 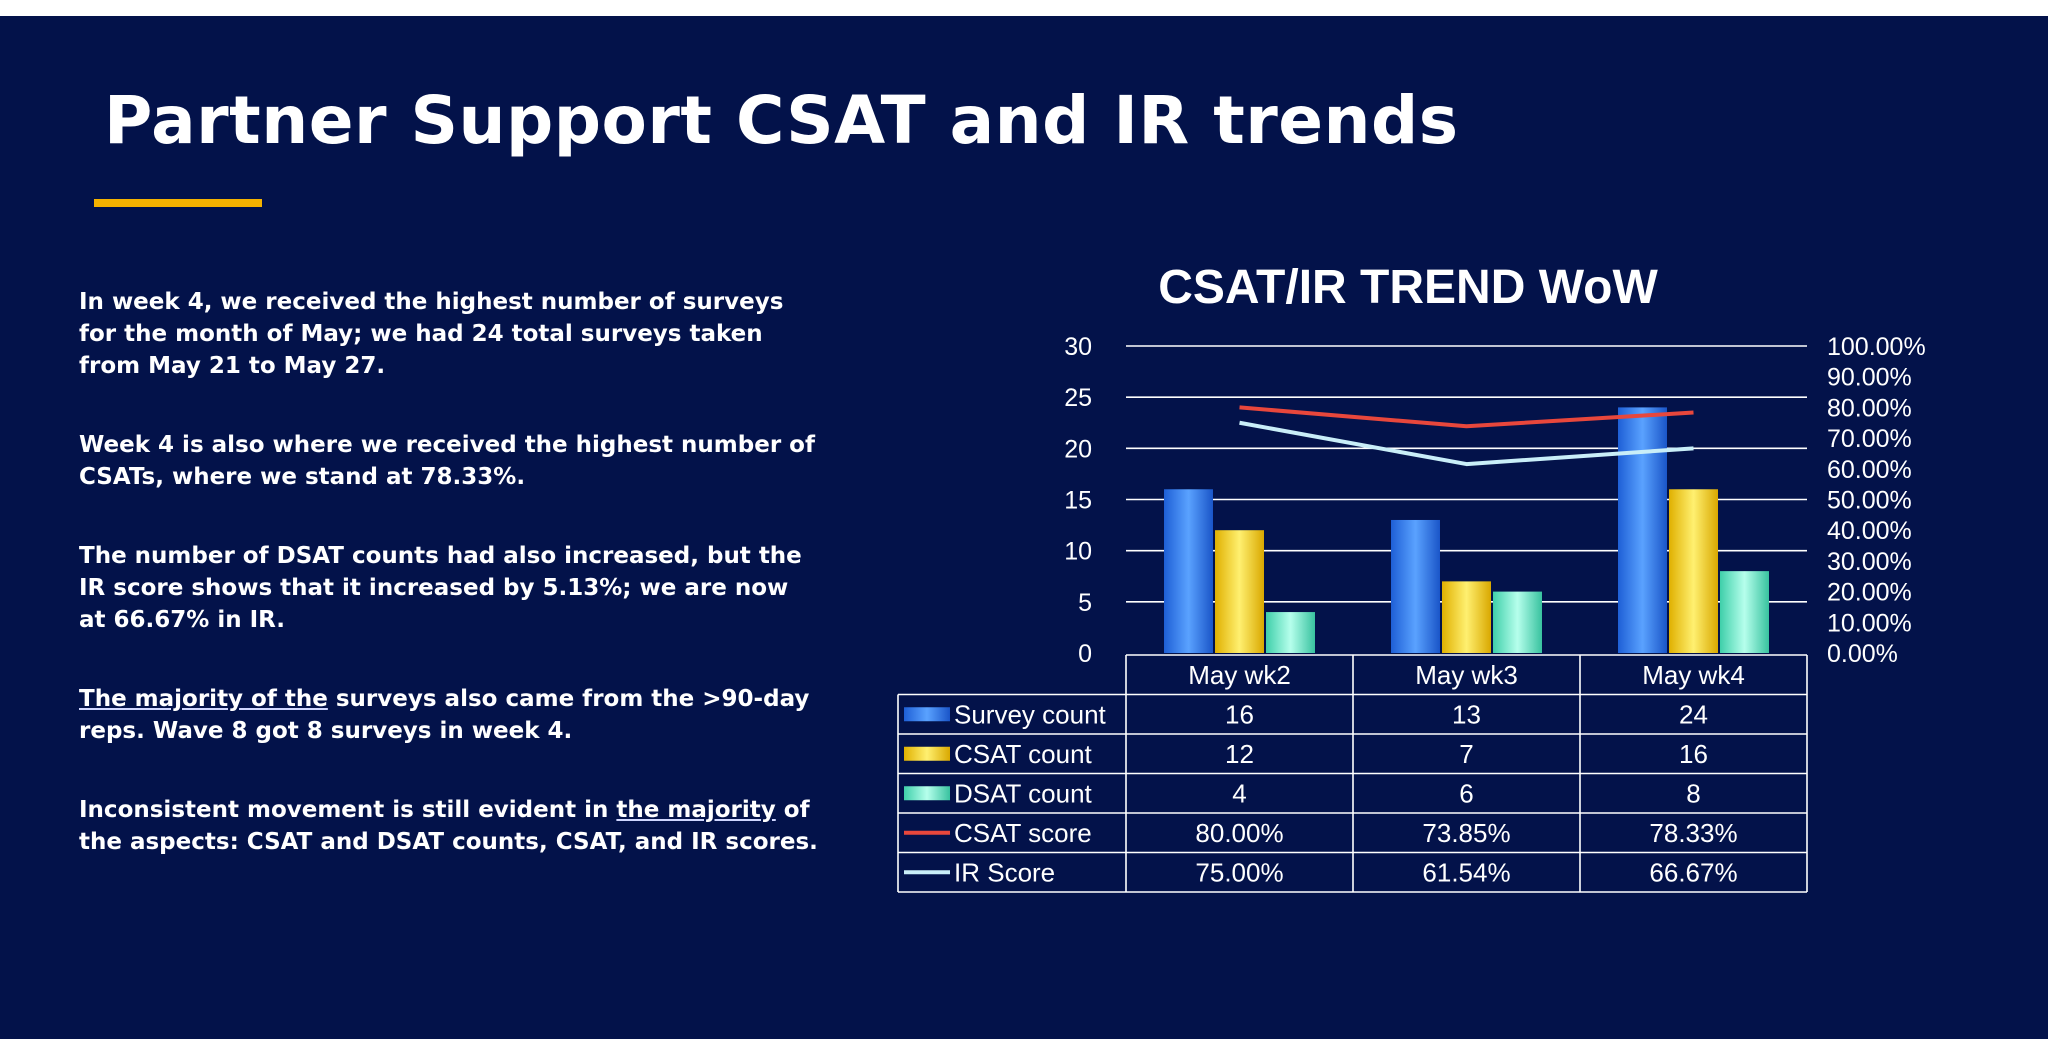 What do you see at coordinates (1030, 714) in the screenshot?
I see `legend-label-survey-count: Survey count` at bounding box center [1030, 714].